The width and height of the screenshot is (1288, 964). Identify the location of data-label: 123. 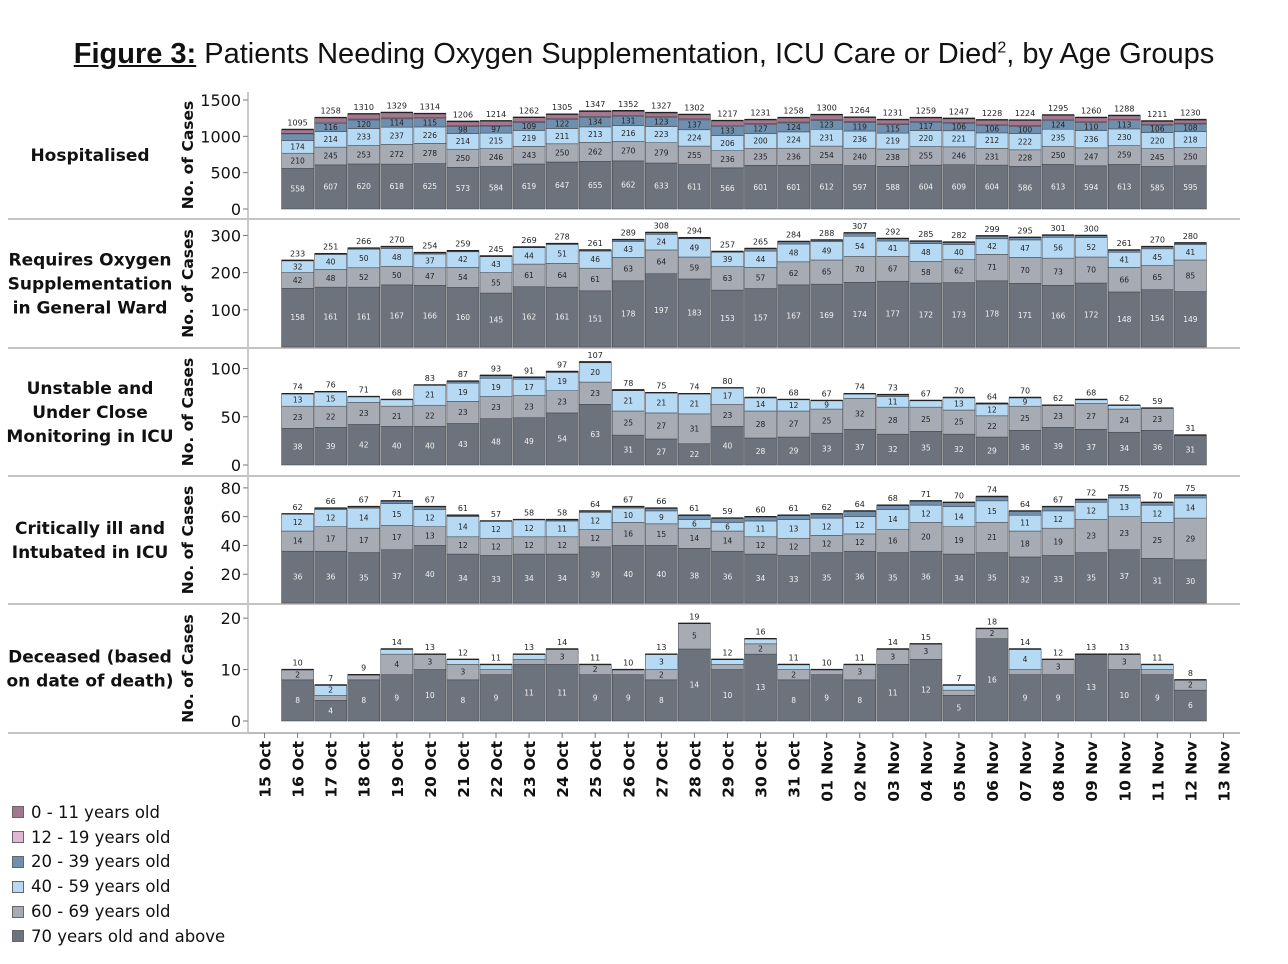
(827, 124).